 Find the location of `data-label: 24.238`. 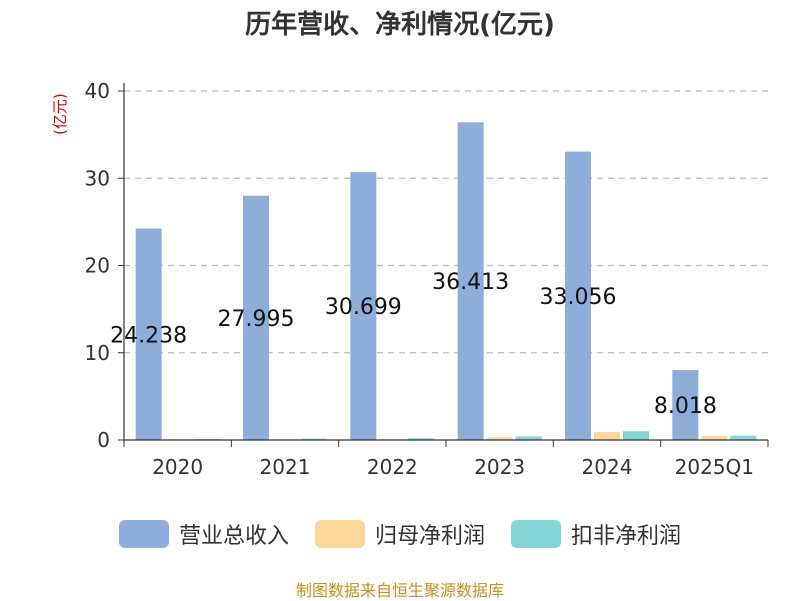

data-label: 24.238 is located at coordinates (148, 335).